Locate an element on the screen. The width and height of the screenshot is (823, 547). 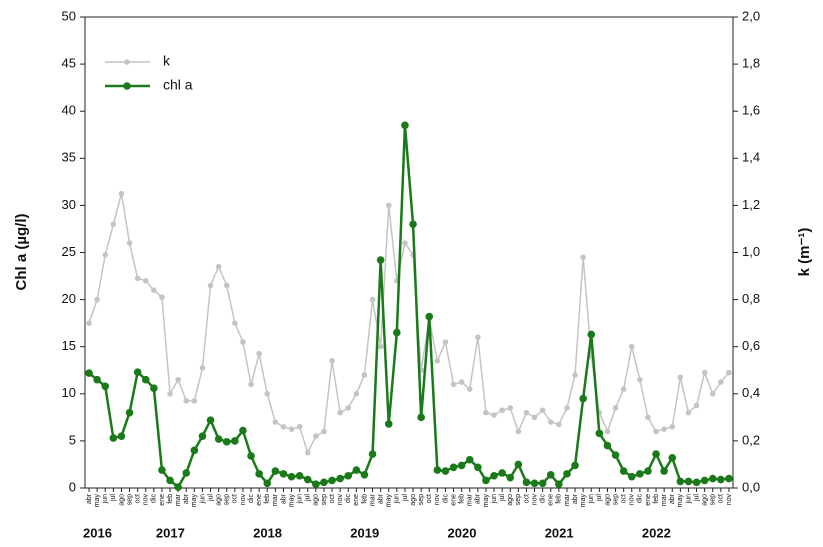
year-label: 2017 is located at coordinates (170, 532).